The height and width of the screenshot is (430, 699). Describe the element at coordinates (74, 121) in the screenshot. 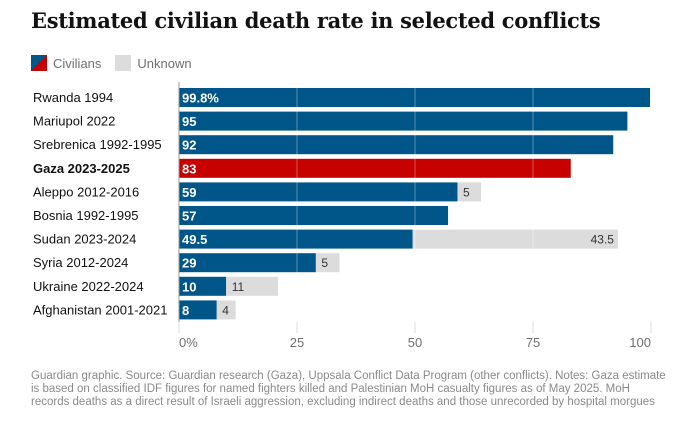

I see `category-label: Mariupol 2022` at that location.